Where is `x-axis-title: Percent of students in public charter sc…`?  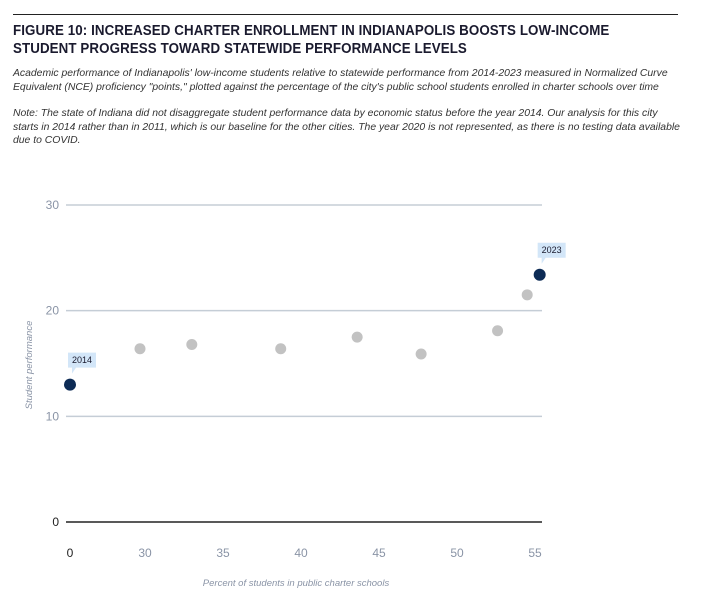 x-axis-title: Percent of students in public charter sc… is located at coordinates (296, 583).